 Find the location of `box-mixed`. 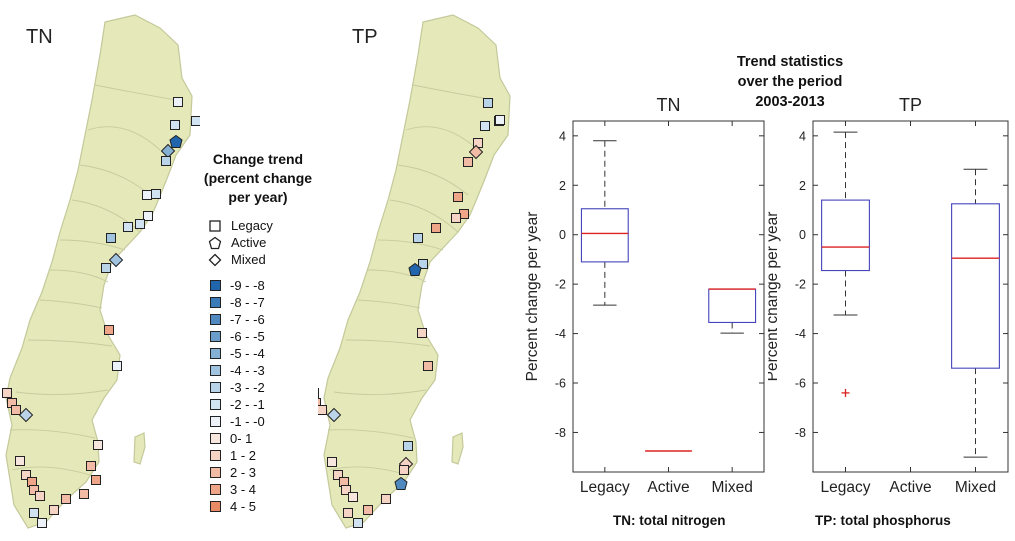

box-mixed is located at coordinates (975, 313).